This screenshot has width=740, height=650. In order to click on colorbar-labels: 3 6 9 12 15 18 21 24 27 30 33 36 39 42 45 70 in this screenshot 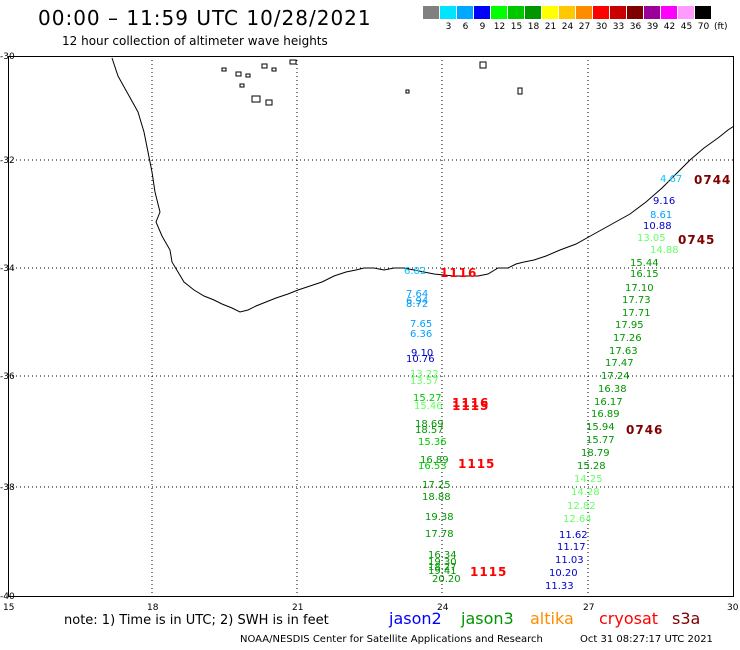, I will do `click(567, 27)`.